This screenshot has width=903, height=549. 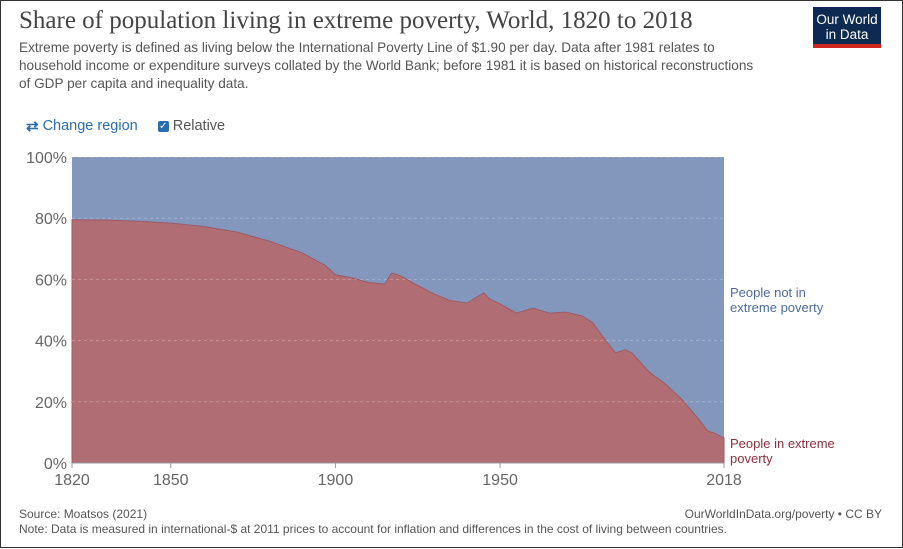 What do you see at coordinates (782, 451) in the screenshot?
I see `legend-poverty: People in extreme poverty` at bounding box center [782, 451].